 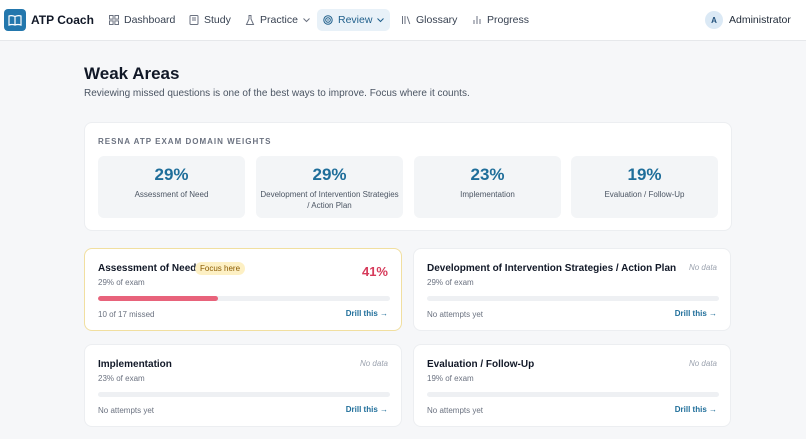 I want to click on nav-glossary-label: Glossary, so click(x=437, y=20).